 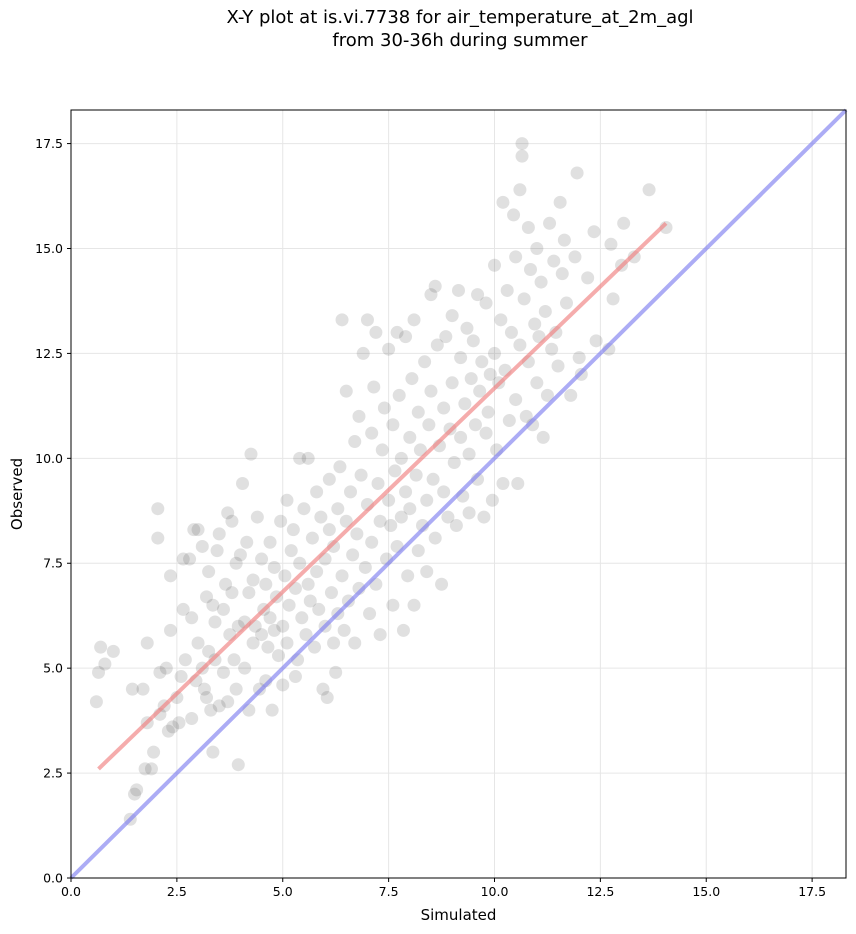 I want to click on y-tick-label: 7.5, so click(x=53, y=563).